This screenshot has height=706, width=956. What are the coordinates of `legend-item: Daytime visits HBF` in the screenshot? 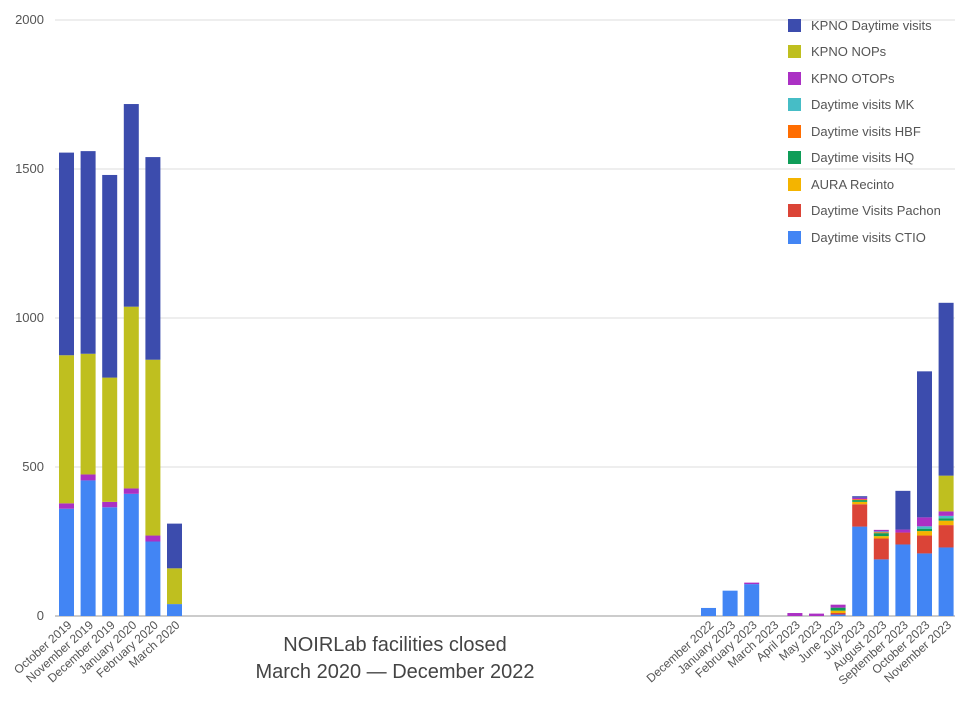 It's located at (864, 131).